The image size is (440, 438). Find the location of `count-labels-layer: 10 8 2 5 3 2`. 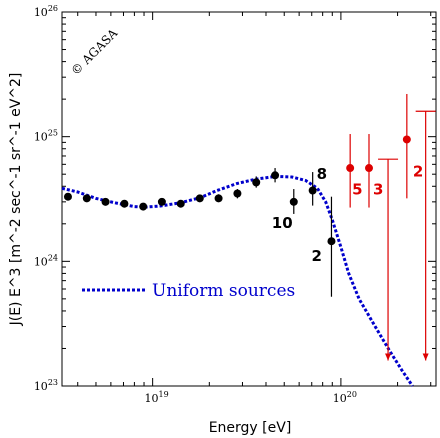

count-labels-layer: 10 8 2 5 3 2 is located at coordinates (347, 214).